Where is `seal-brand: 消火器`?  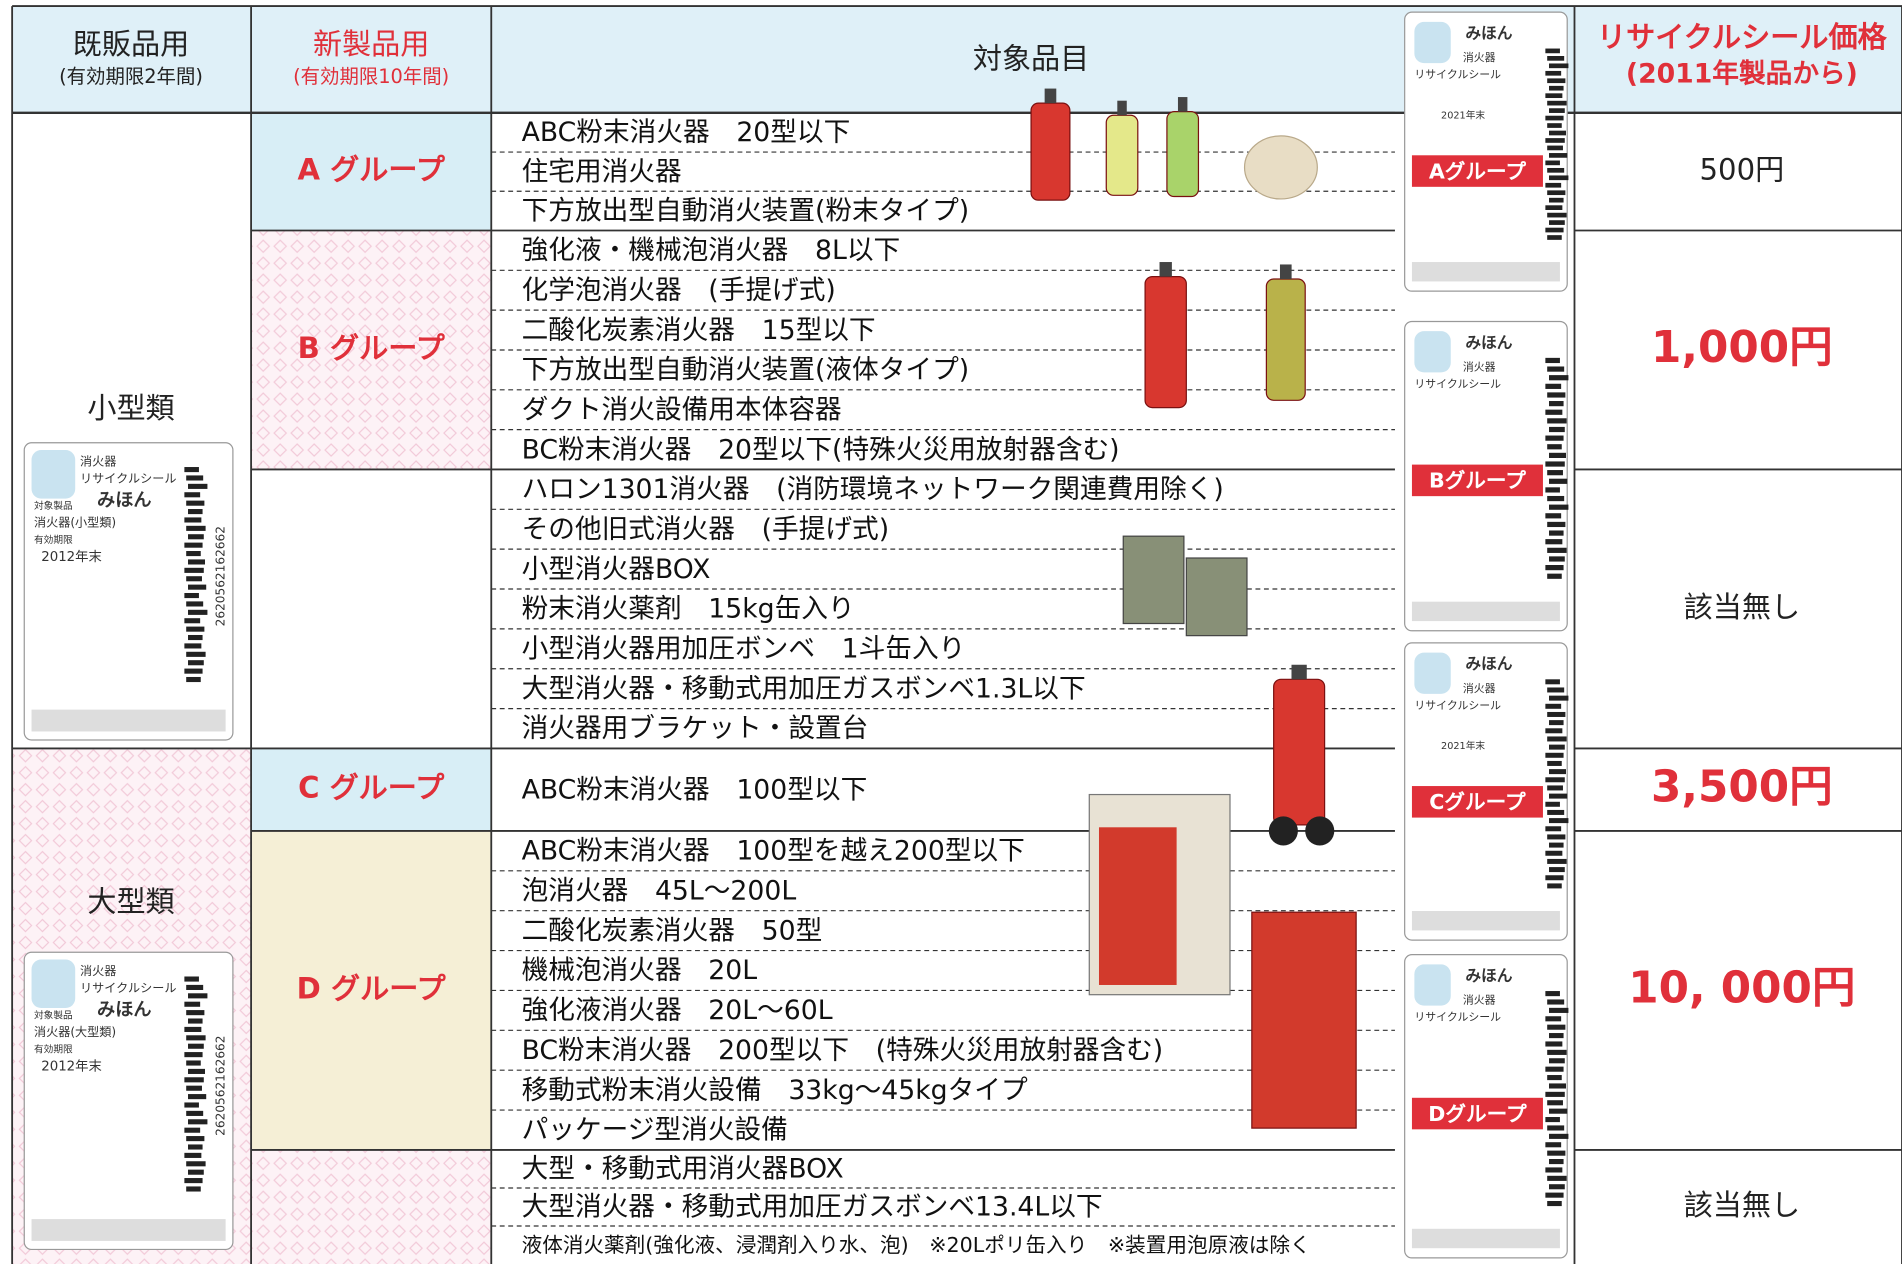 seal-brand: 消火器 is located at coordinates (98, 462).